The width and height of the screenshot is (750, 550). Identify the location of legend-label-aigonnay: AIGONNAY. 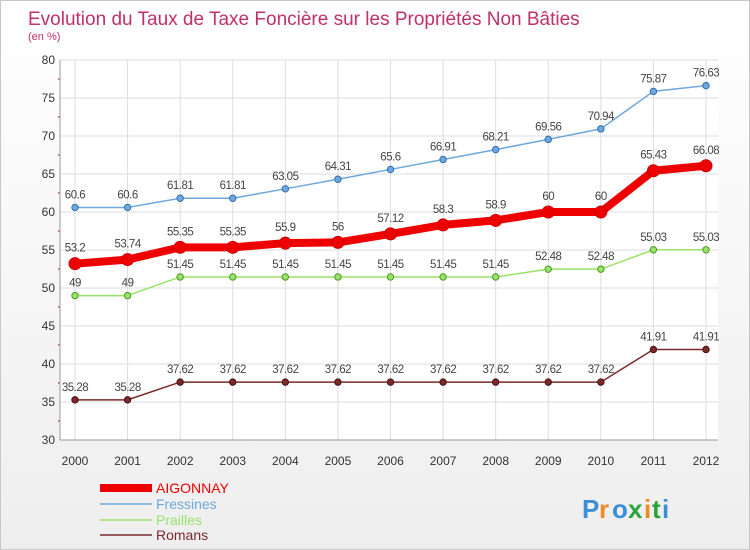
(193, 488).